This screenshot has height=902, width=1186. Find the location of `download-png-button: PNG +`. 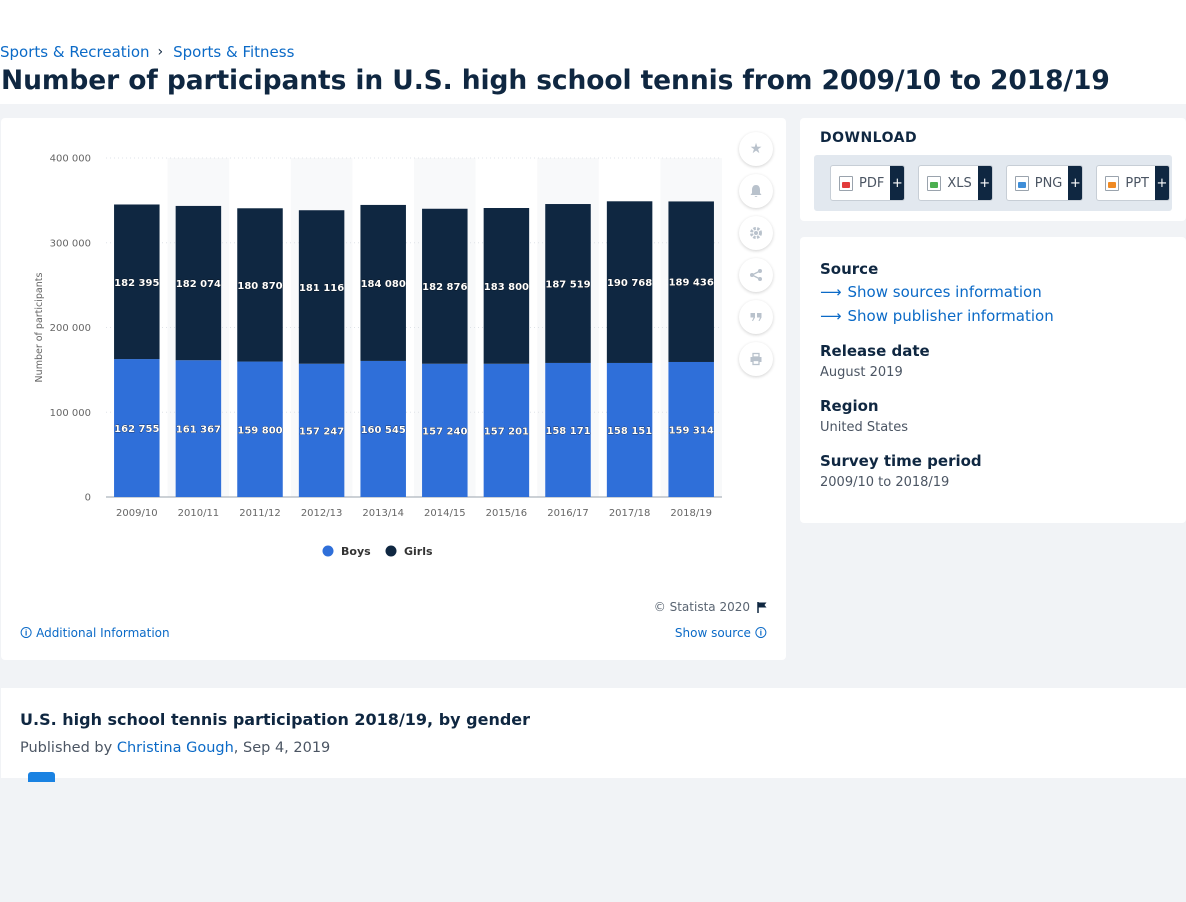

download-png-button: PNG + is located at coordinates (1044, 183).